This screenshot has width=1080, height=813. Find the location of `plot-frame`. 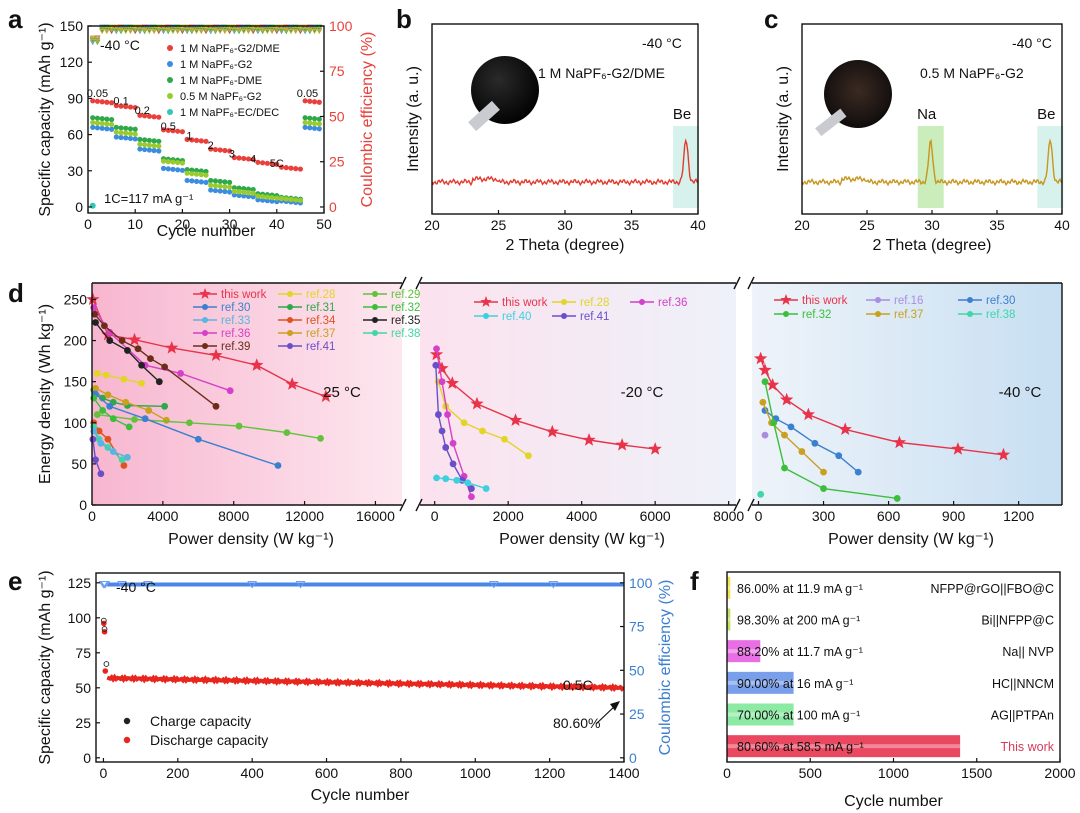

plot-frame is located at coordinates (360, 667).